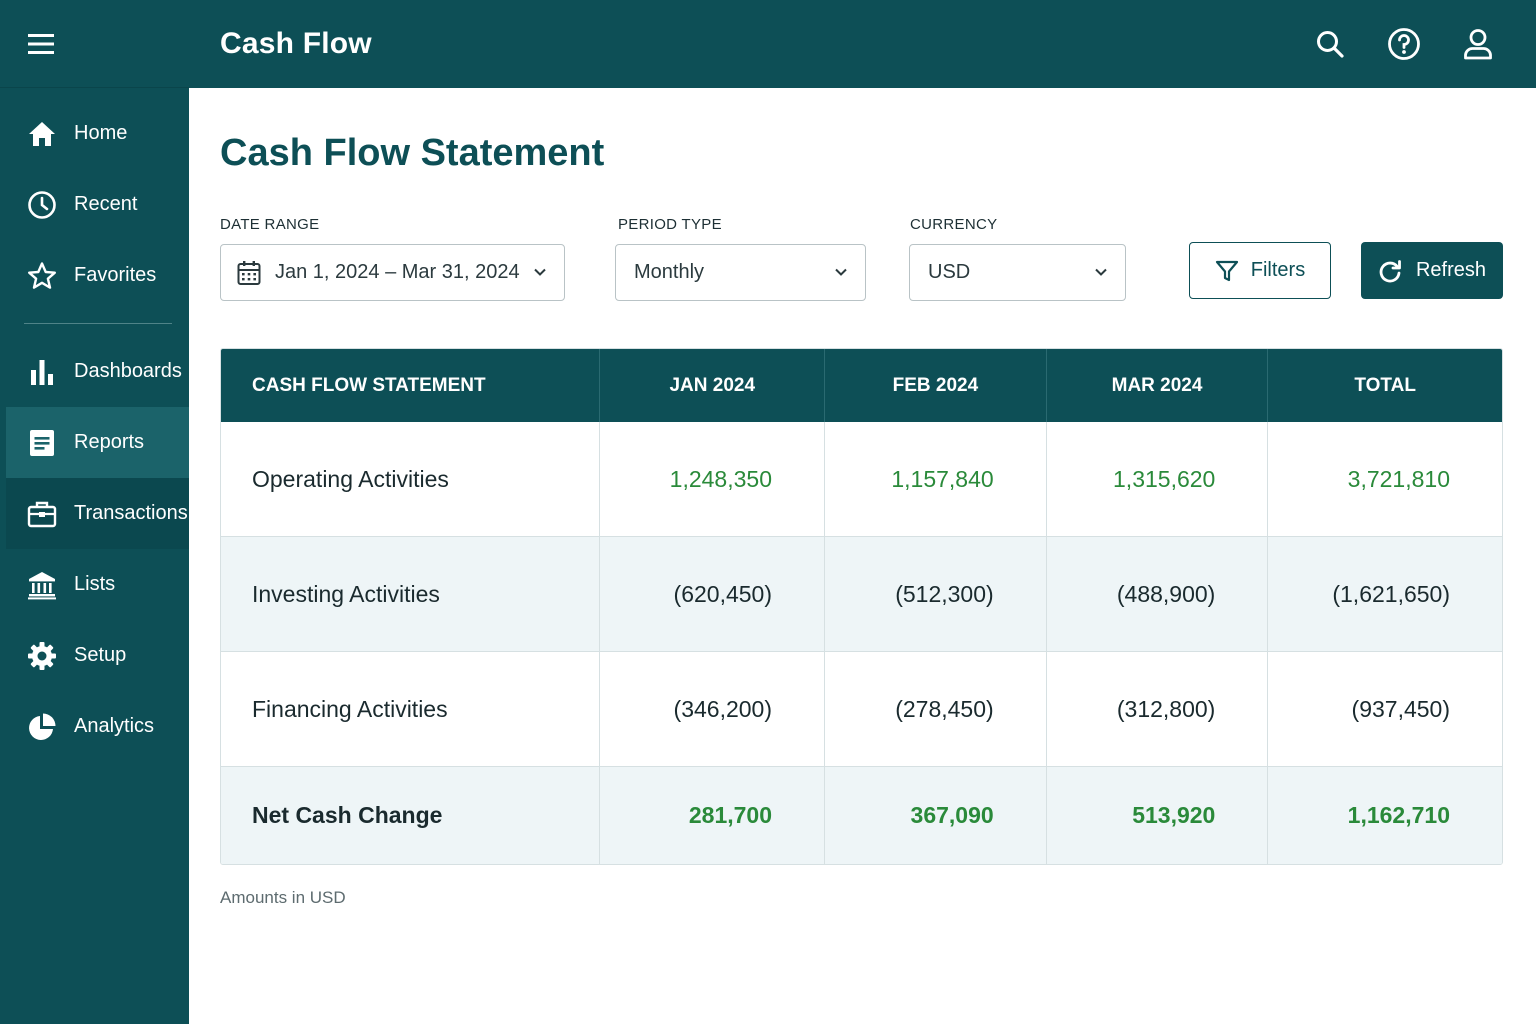 The image size is (1536, 1024). What do you see at coordinates (42, 443) in the screenshot?
I see `report-icon` at bounding box center [42, 443].